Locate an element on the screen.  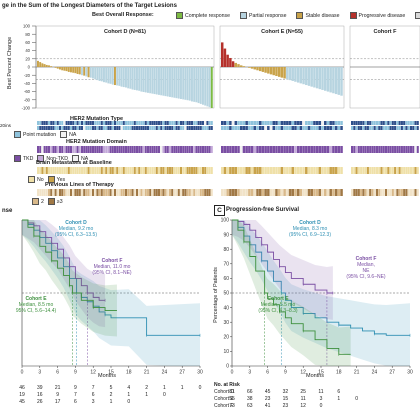
km-annotation-line: (95% CI, 9.6–NE) is located at coordinates (366, 277).